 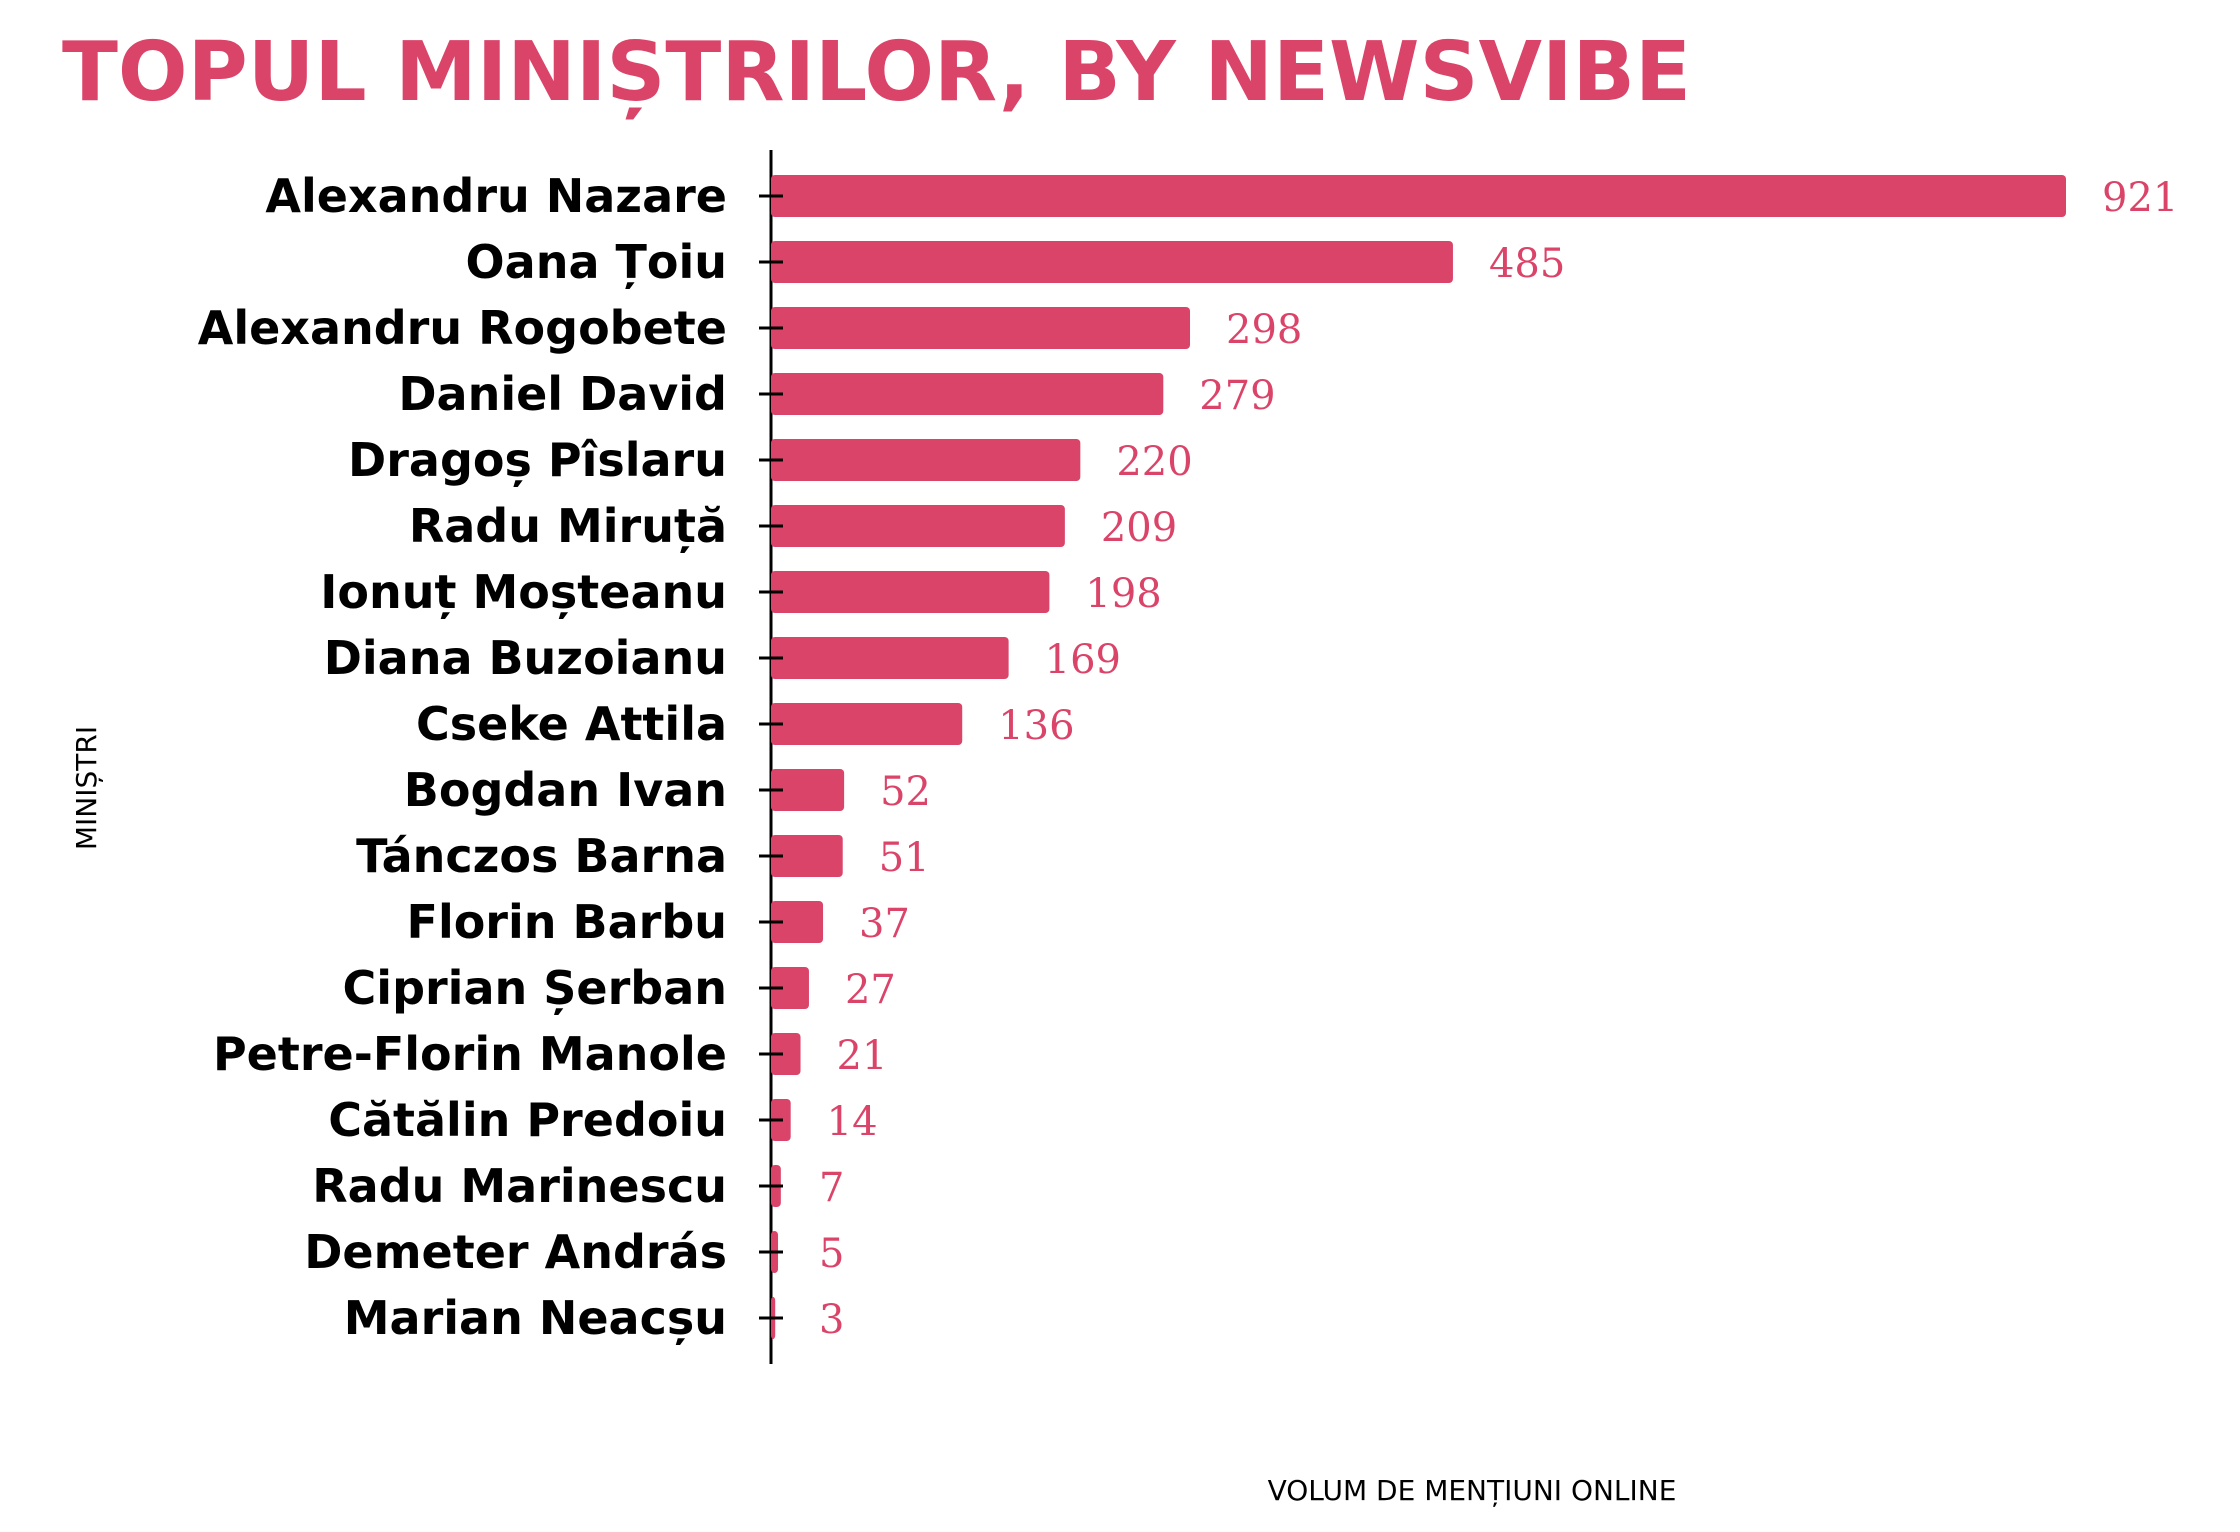 What do you see at coordinates (852, 1122) in the screenshot?
I see `value-label: 14` at bounding box center [852, 1122].